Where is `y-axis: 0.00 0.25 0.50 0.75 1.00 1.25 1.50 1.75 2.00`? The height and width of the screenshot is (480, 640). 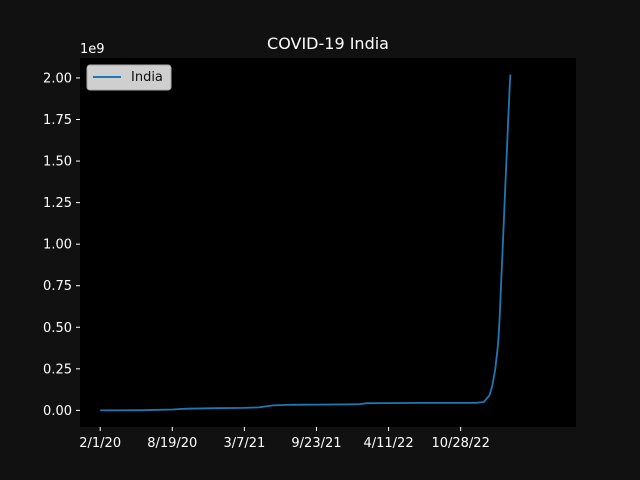 y-axis: 0.00 0.25 0.50 0.75 1.00 1.25 1.50 1.75 2.00 is located at coordinates (61, 245).